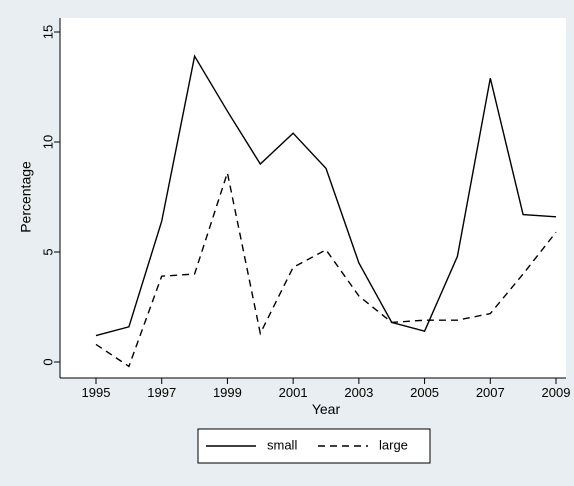 This screenshot has height=486, width=574. I want to click on x-tick-label: 2009, so click(556, 392).